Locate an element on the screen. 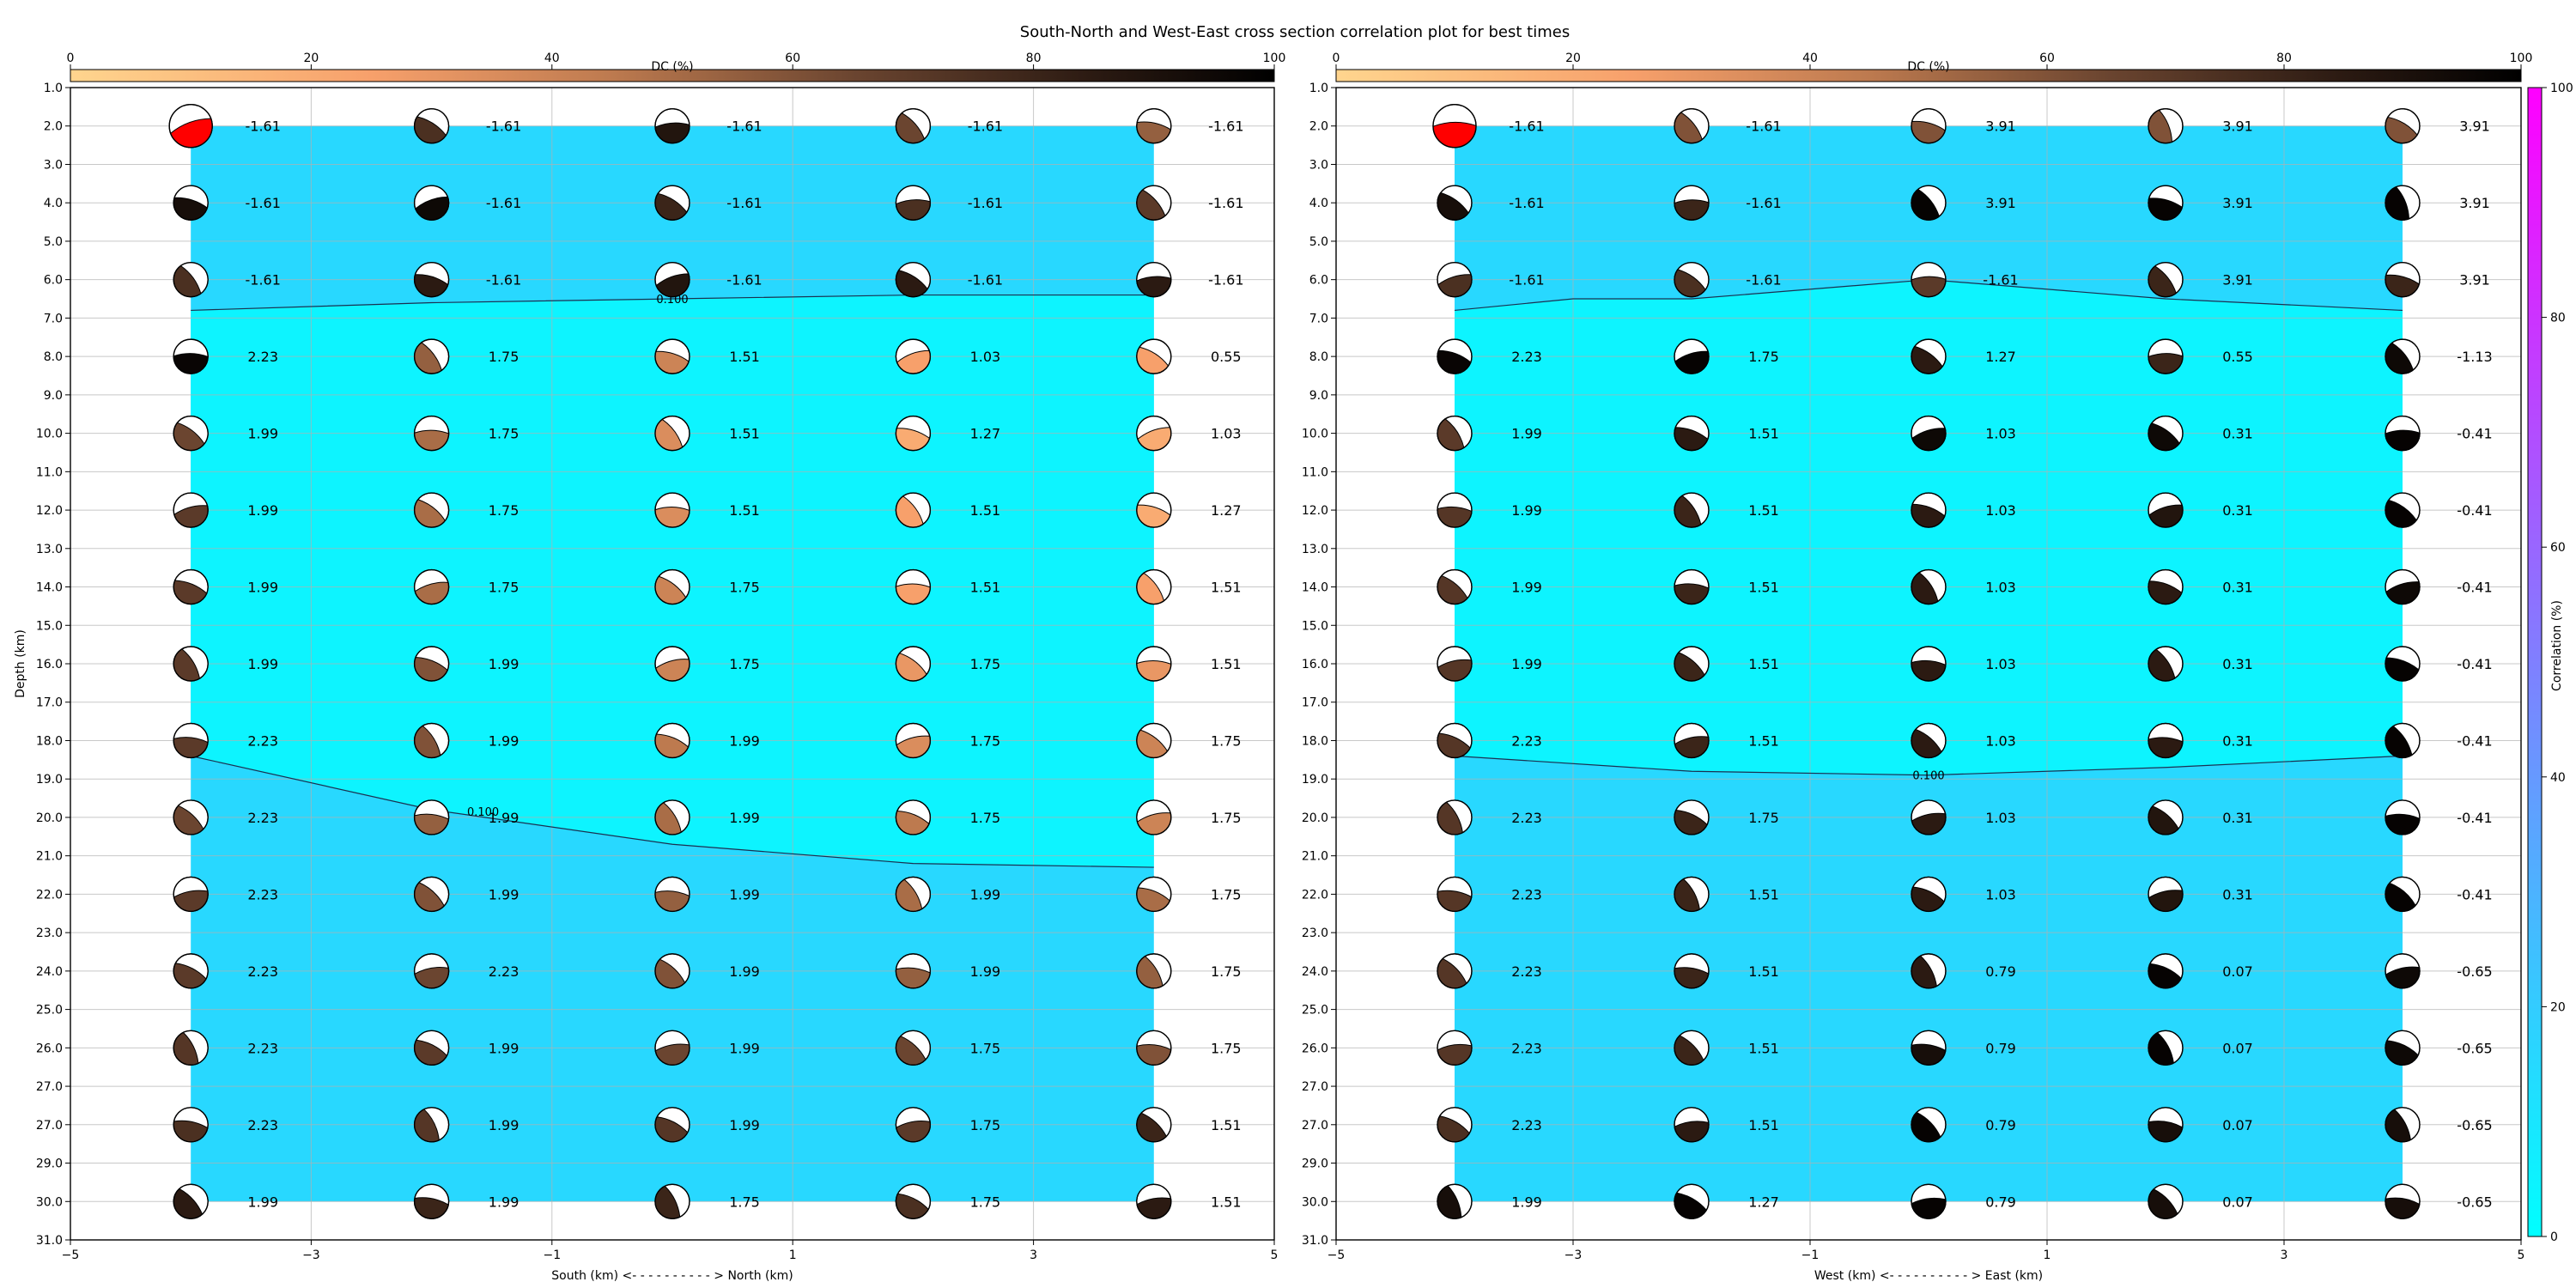 The height and width of the screenshot is (1288, 2576). y-tick-label: 24.0 is located at coordinates (49, 972).